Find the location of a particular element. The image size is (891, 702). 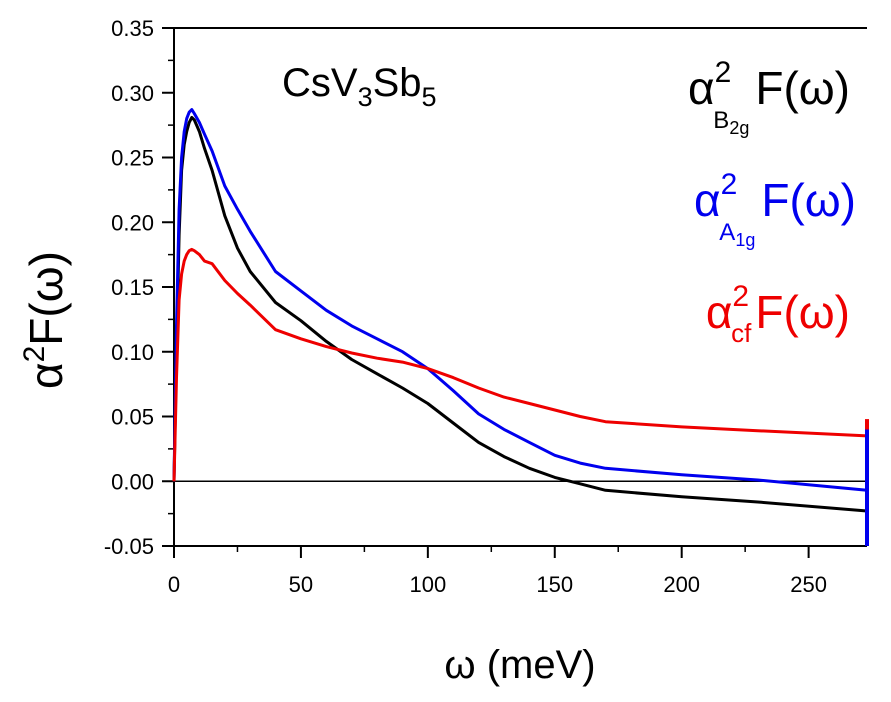

legend-a1g-sup: 2 is located at coordinates (729, 184).